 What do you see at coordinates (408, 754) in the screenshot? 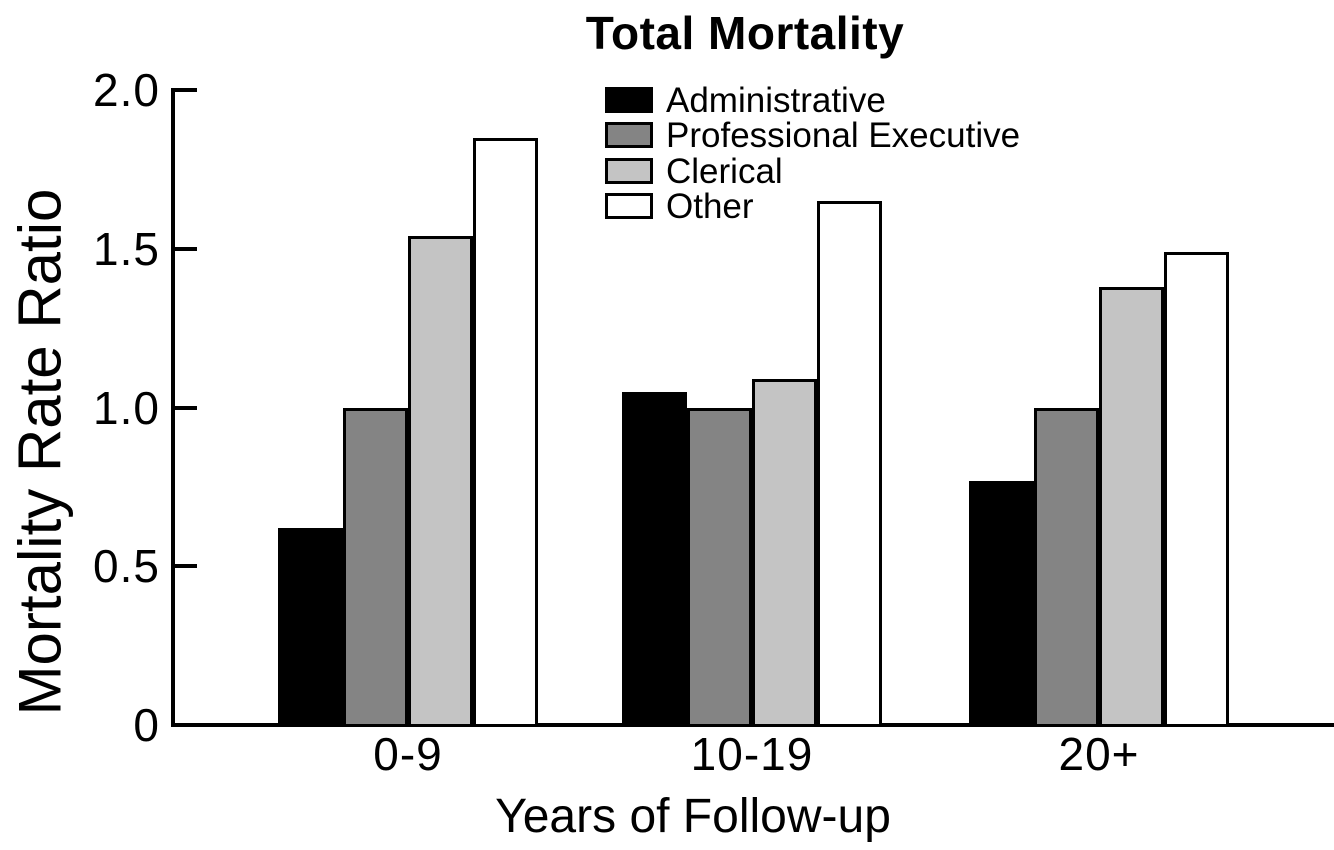
I see `x-axis-tick-label-0-9: 0-9` at bounding box center [408, 754].